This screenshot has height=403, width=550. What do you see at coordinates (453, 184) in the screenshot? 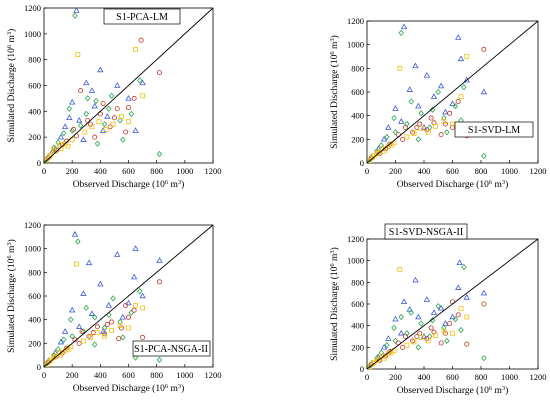
I see `x-axis-label: Observed Discharge (106 m3)` at bounding box center [453, 184].